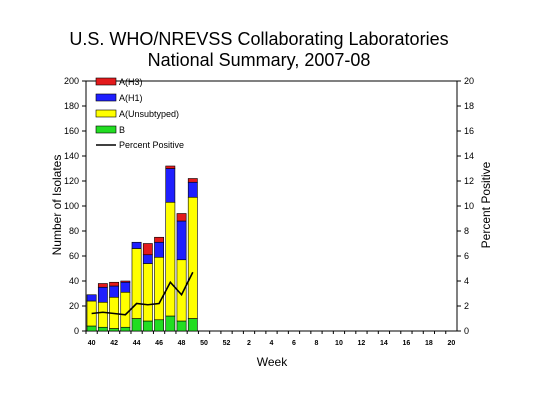  I want to click on y2-axis-label: Percent Positive, so click(486, 204).